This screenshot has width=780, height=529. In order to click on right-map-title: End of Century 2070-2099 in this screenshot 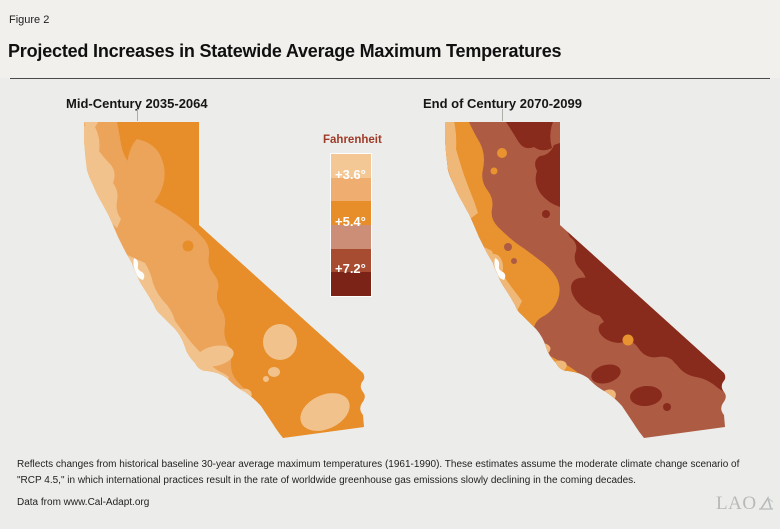, I will do `click(502, 103)`.